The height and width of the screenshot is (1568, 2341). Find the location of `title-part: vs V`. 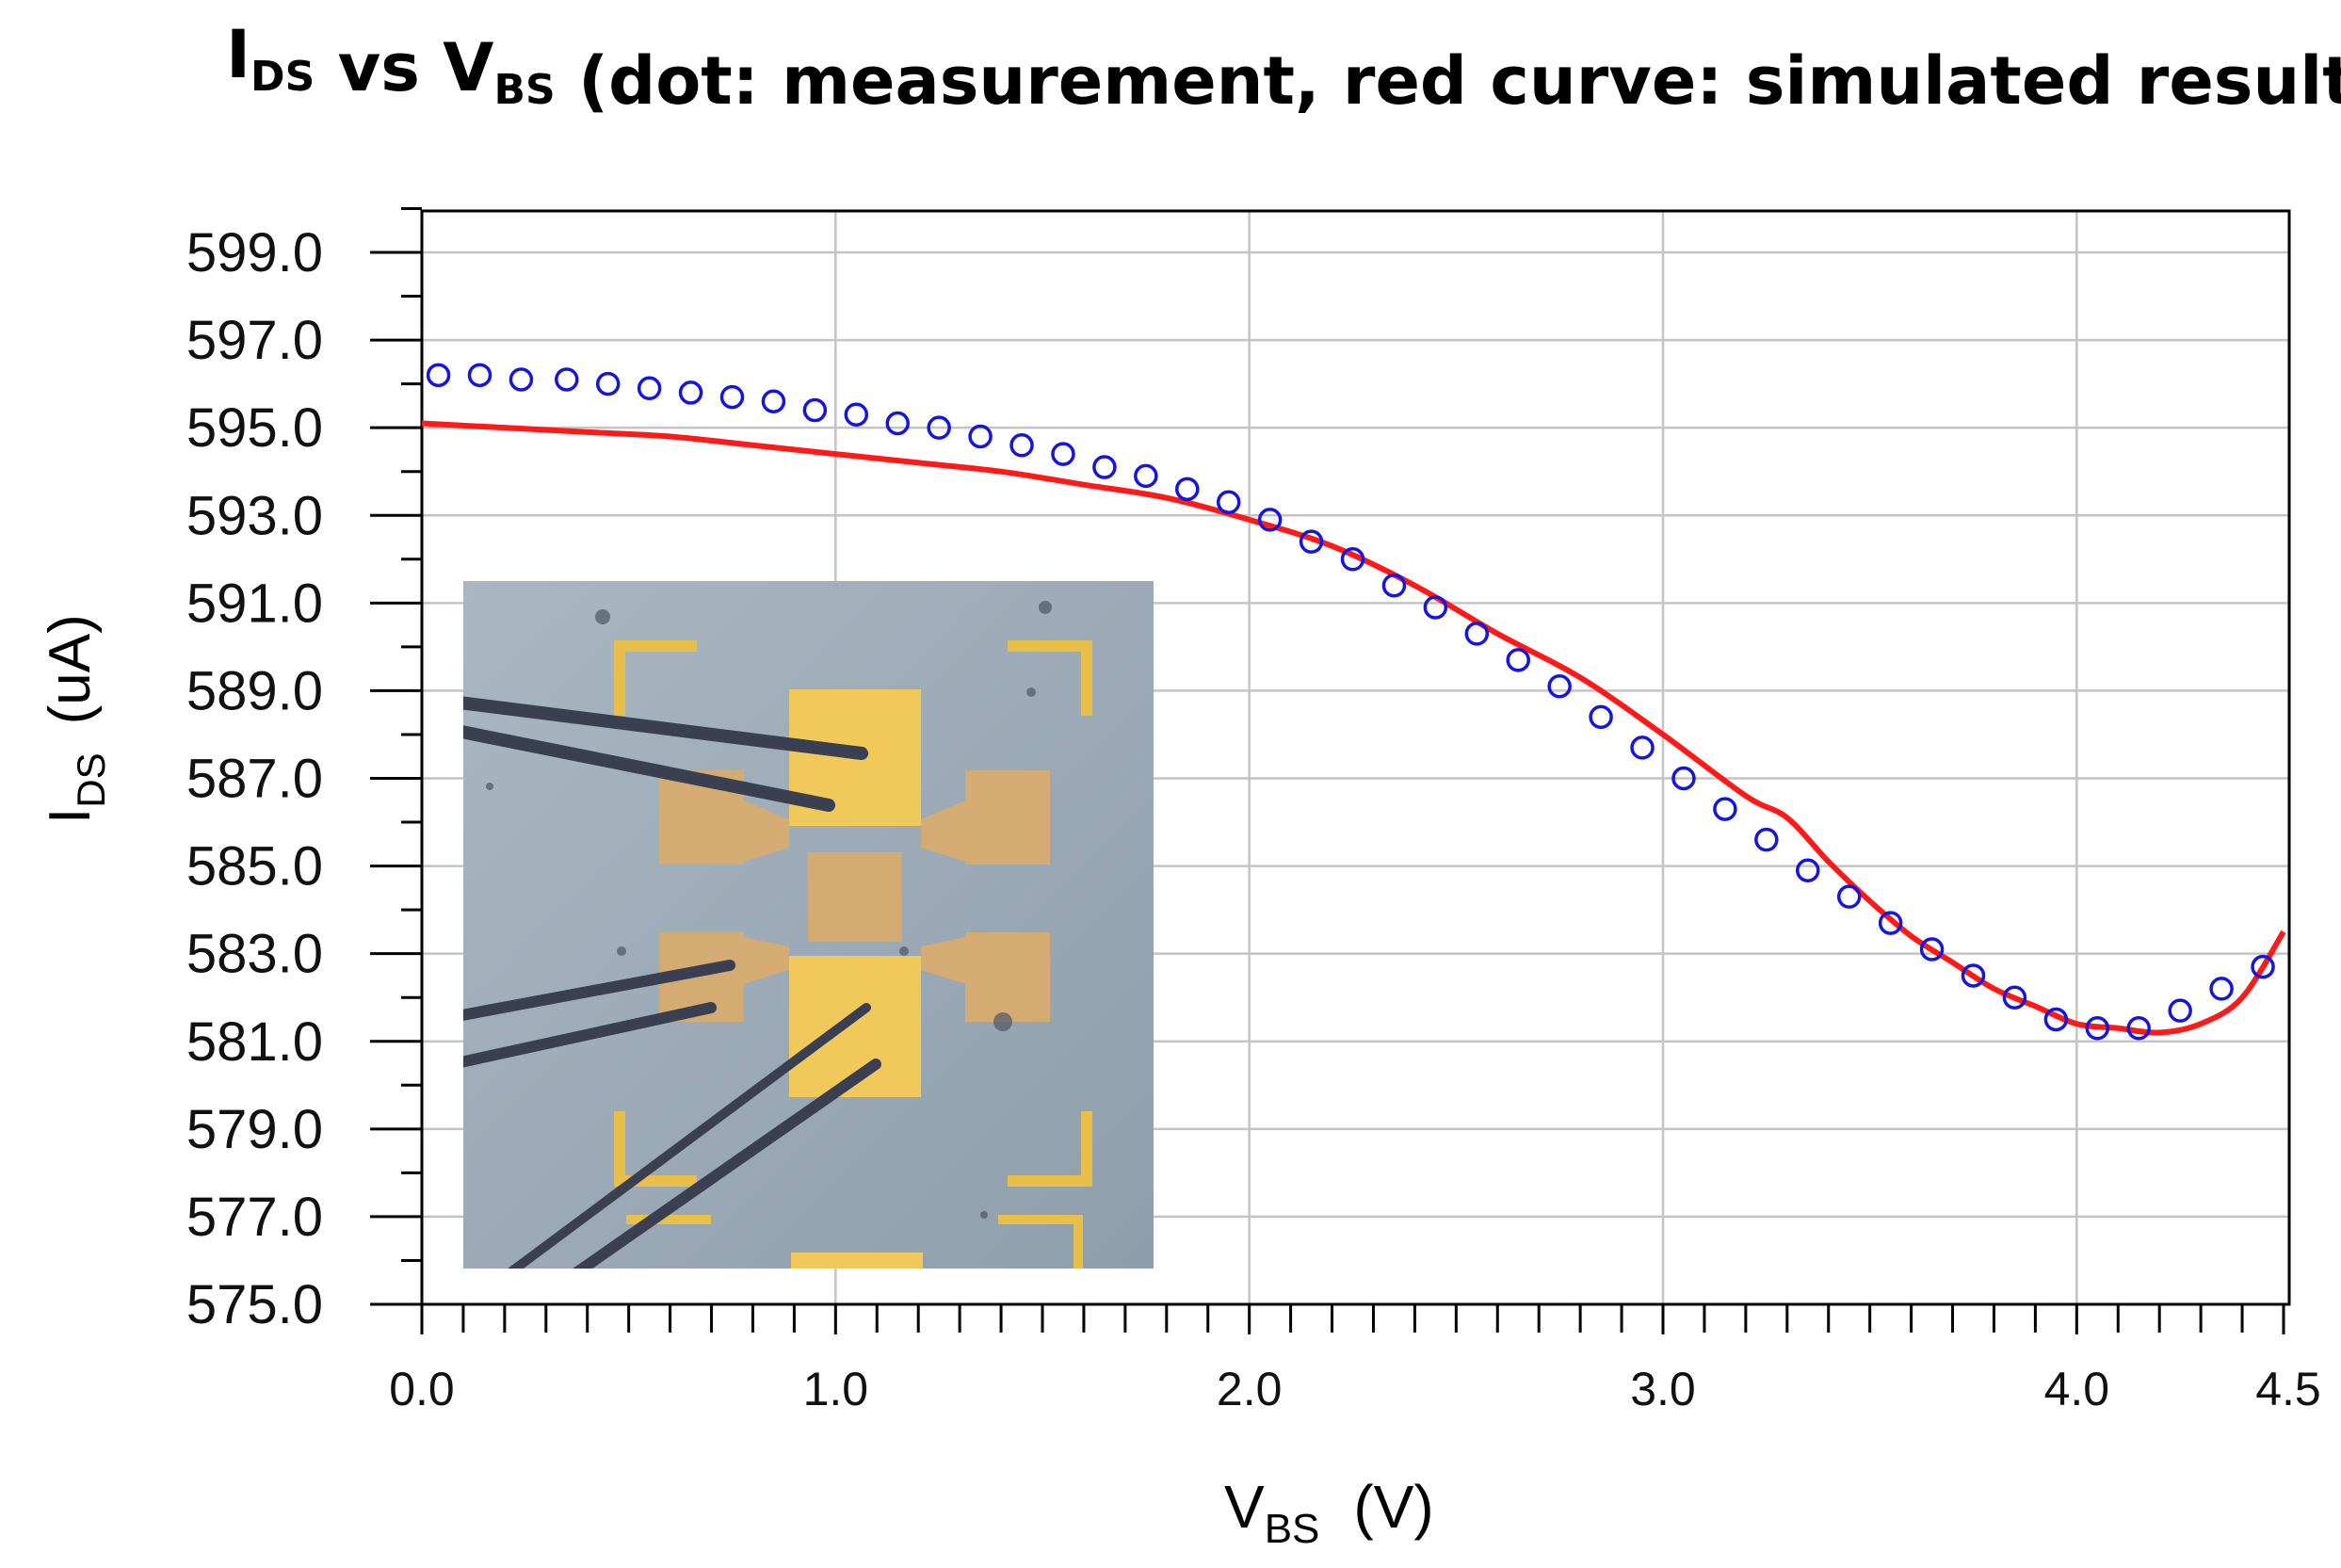

title-part: vs V is located at coordinates (404, 67).